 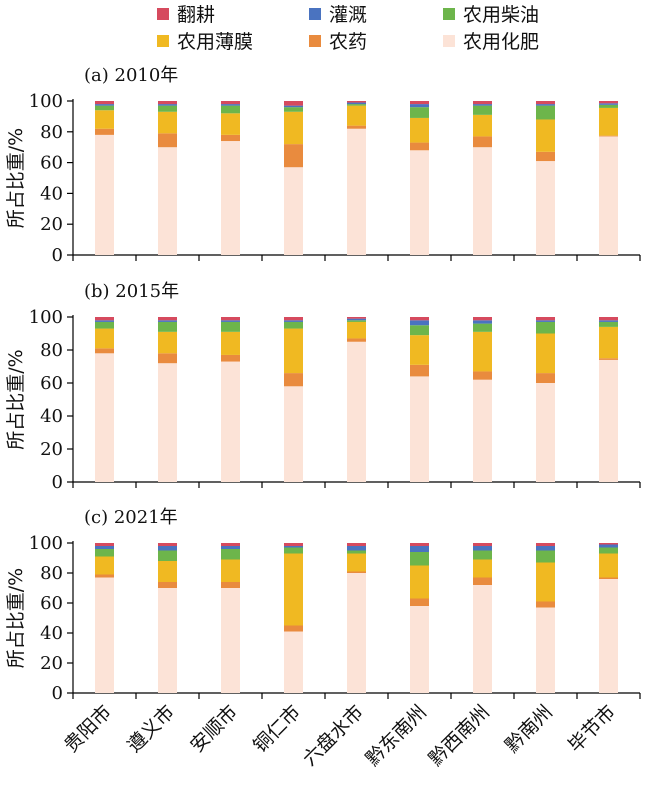 What do you see at coordinates (293, 544) in the screenshot?
I see `bar-segment-p3-c4-s6` at bounding box center [293, 544].